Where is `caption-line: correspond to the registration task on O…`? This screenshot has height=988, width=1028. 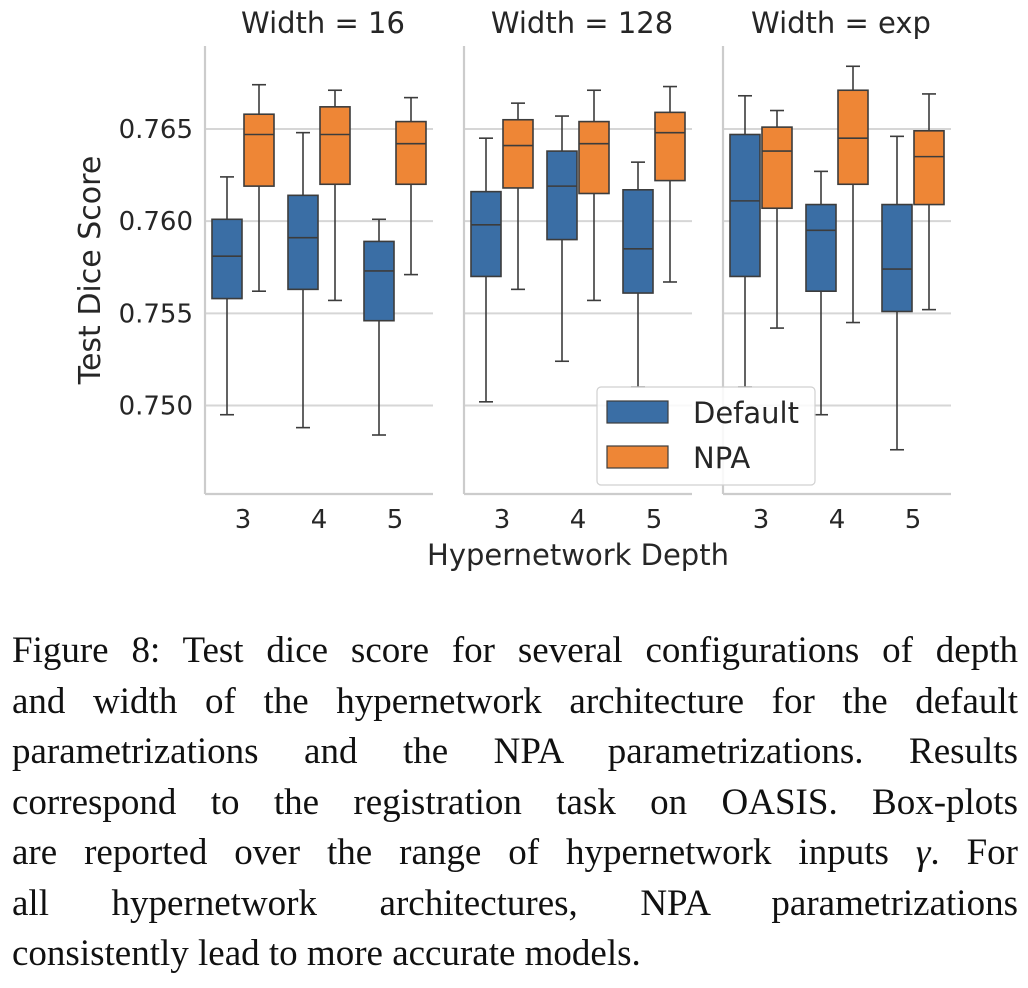
caption-line: correspond to the registration task on O… is located at coordinates (515, 802).